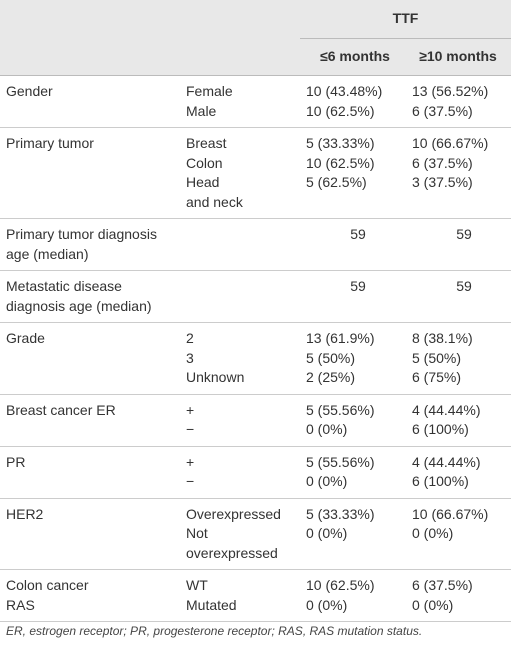 The height and width of the screenshot is (651, 511). What do you see at coordinates (206, 143) in the screenshot?
I see `sub-line: Breast` at bounding box center [206, 143].